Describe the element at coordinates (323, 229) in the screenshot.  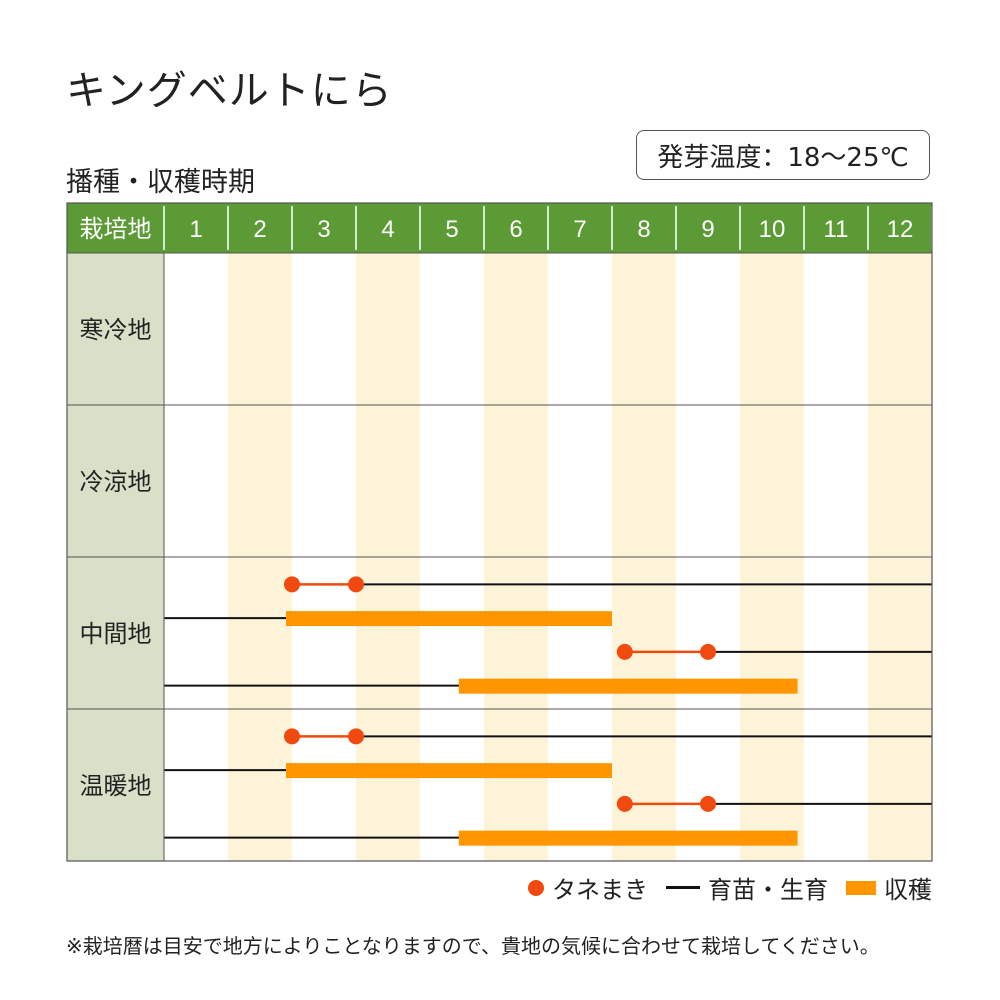
I see `month-label-3: 3` at that location.